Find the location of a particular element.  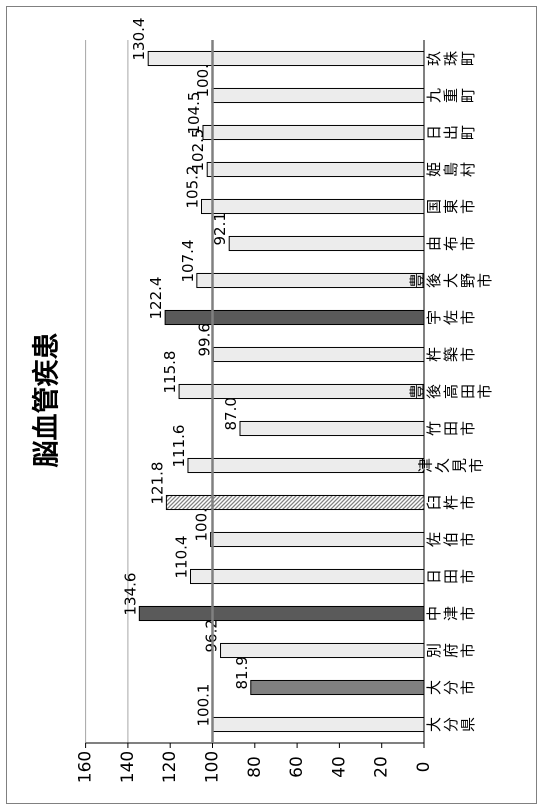

value-label-5: 110.4 is located at coordinates (182, 557).